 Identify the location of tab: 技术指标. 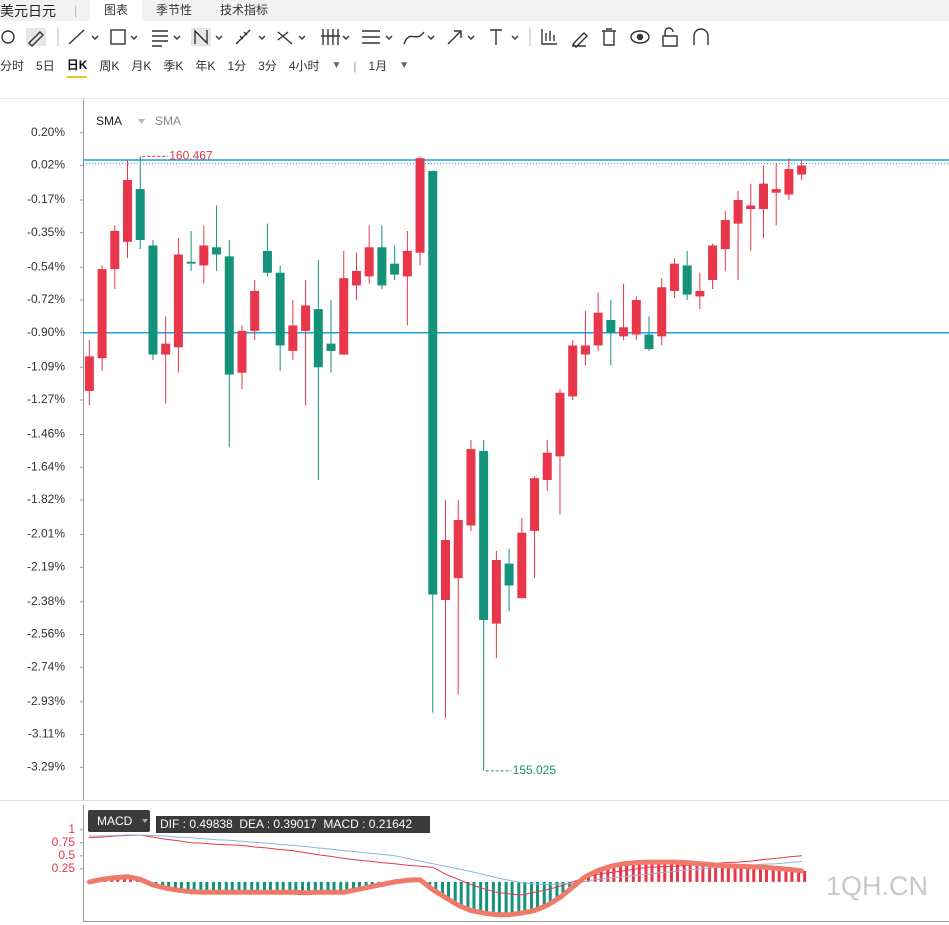
(244, 10).